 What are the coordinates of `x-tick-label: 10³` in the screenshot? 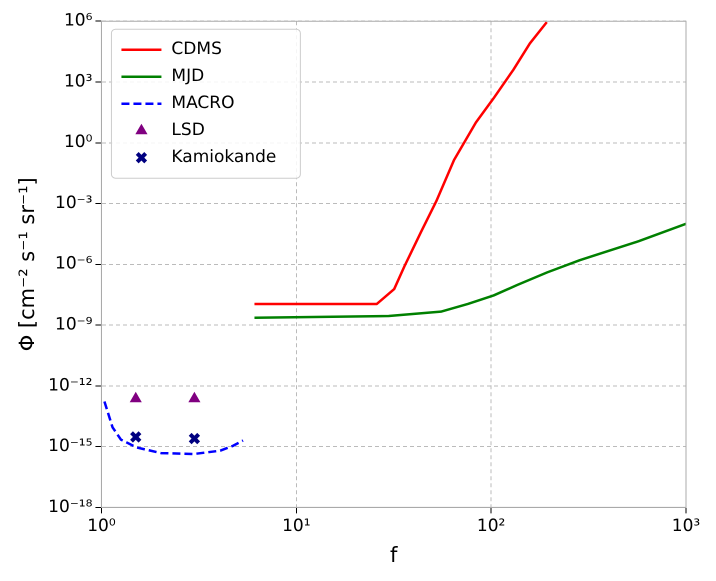 It's located at (686, 526).